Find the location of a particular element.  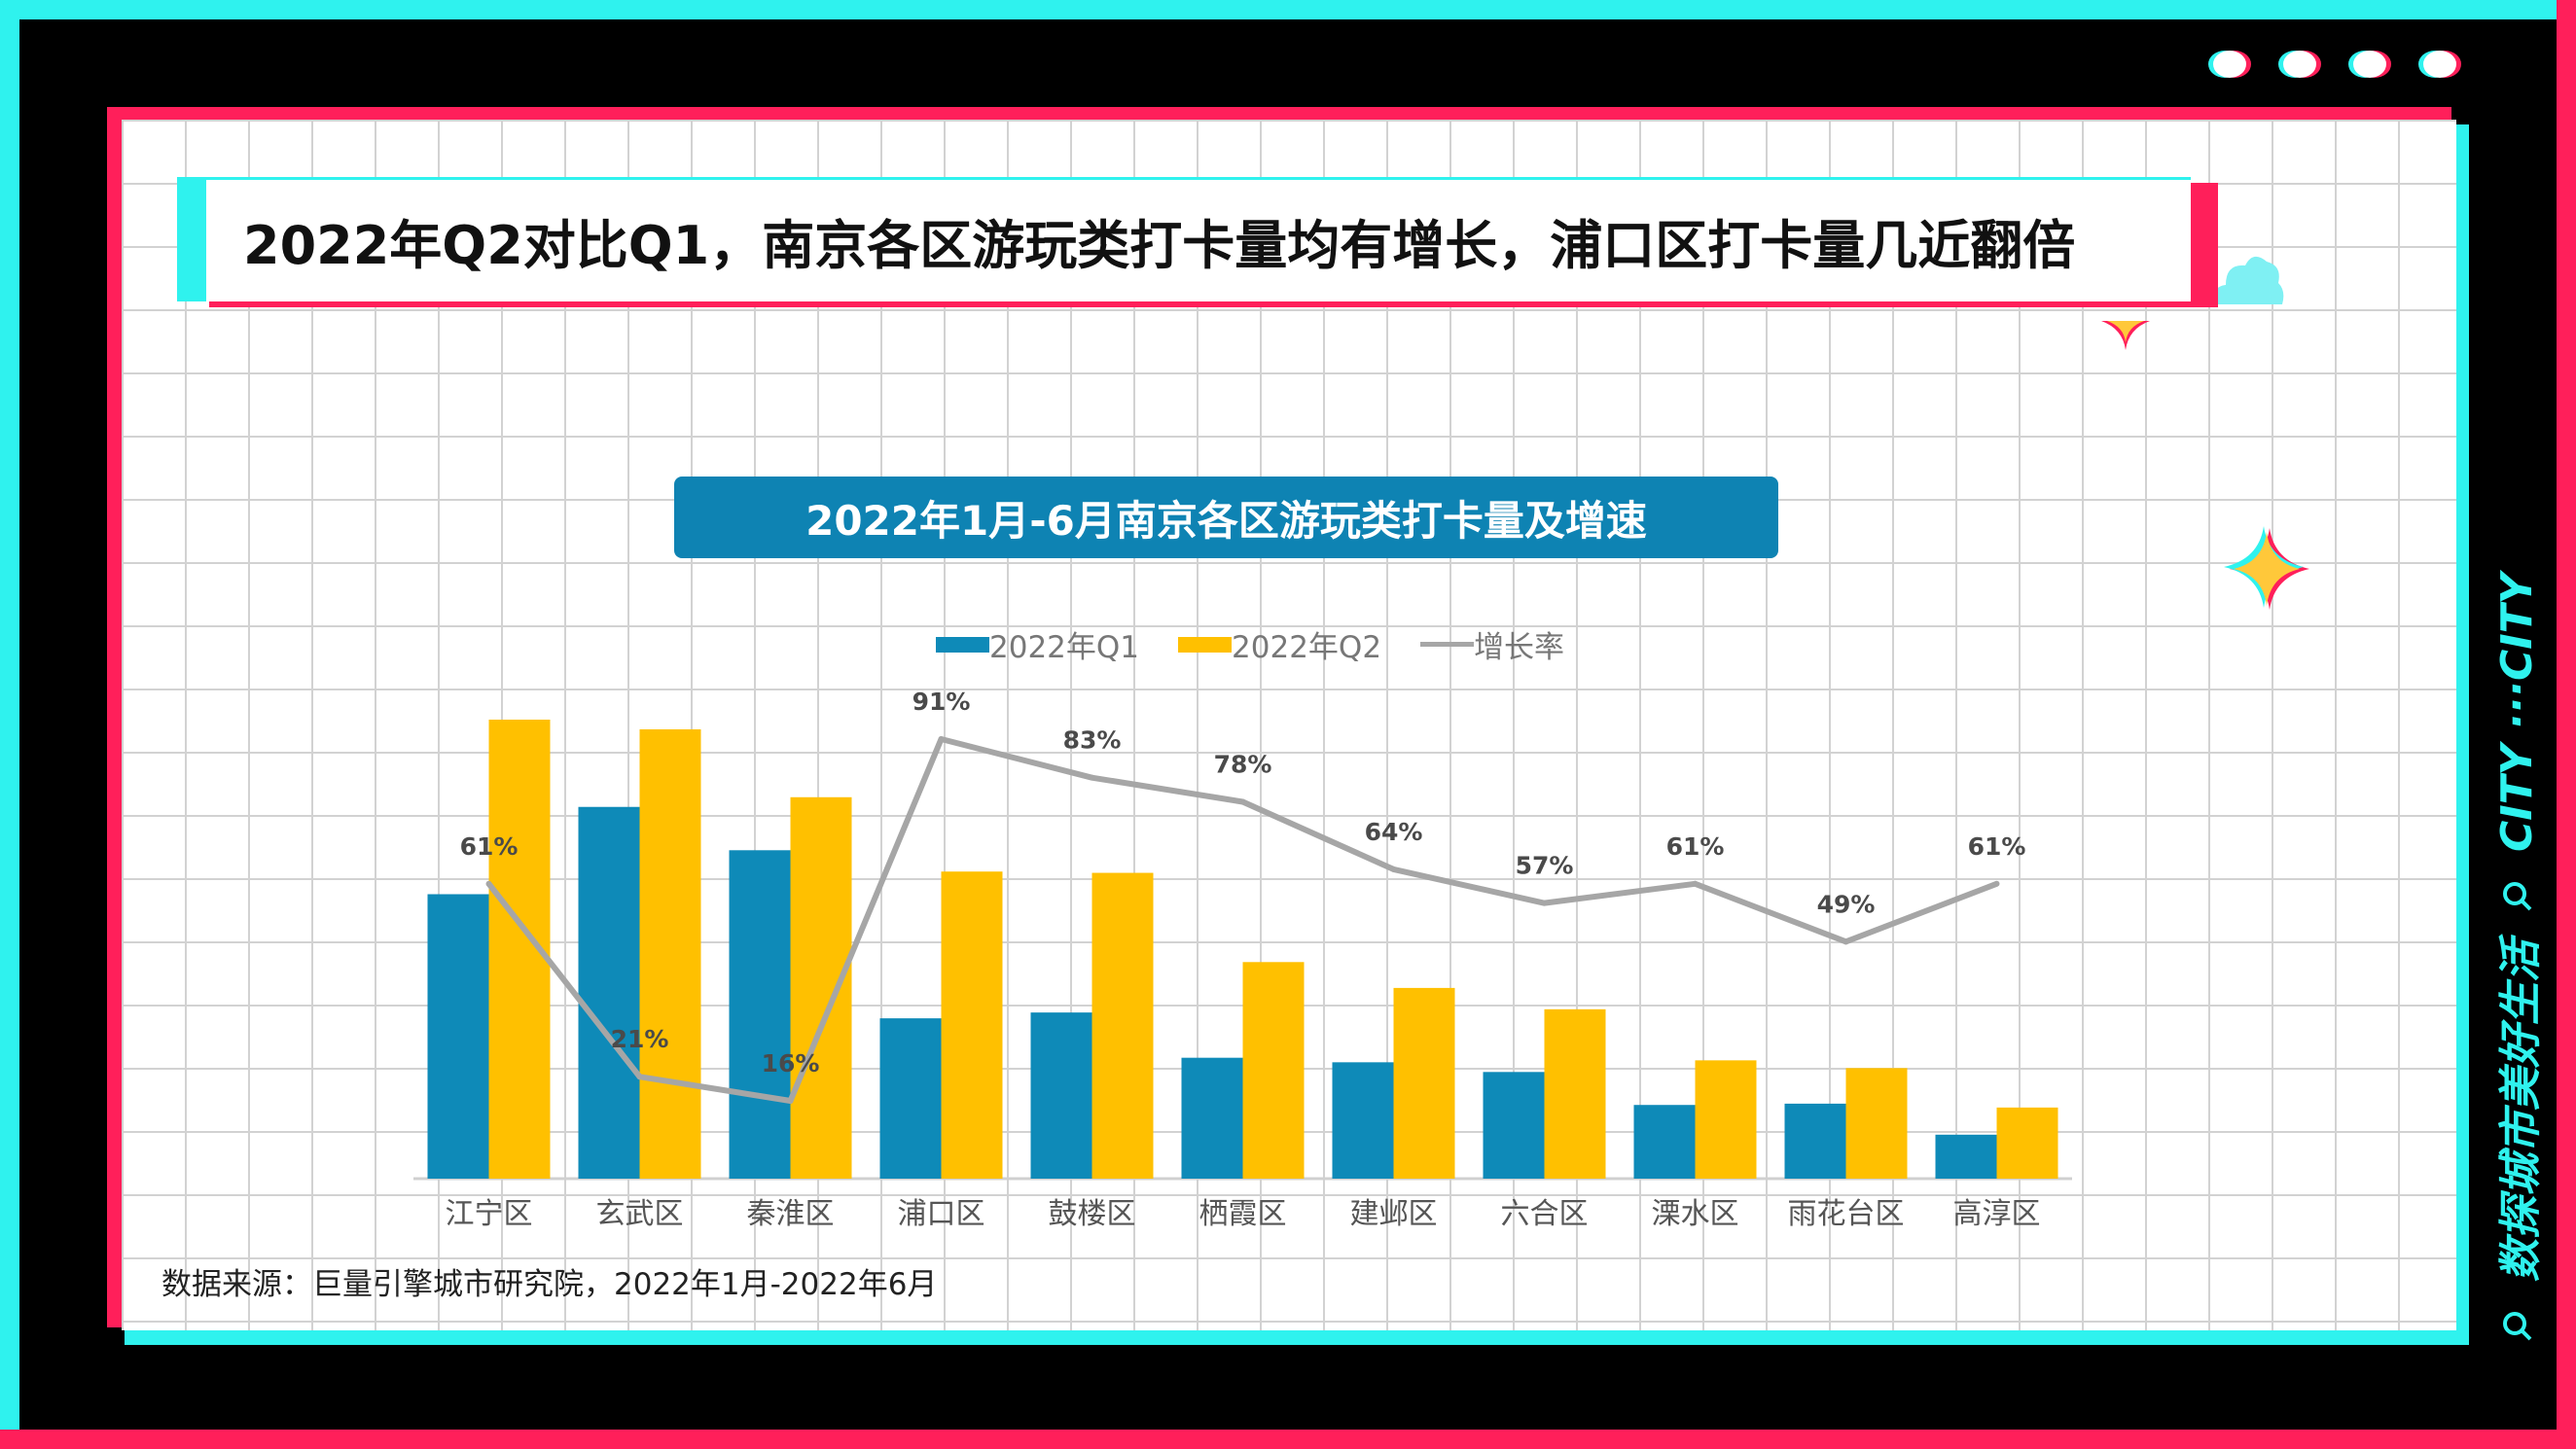

x-tick-label-10: 高淳区 is located at coordinates (1997, 1214).